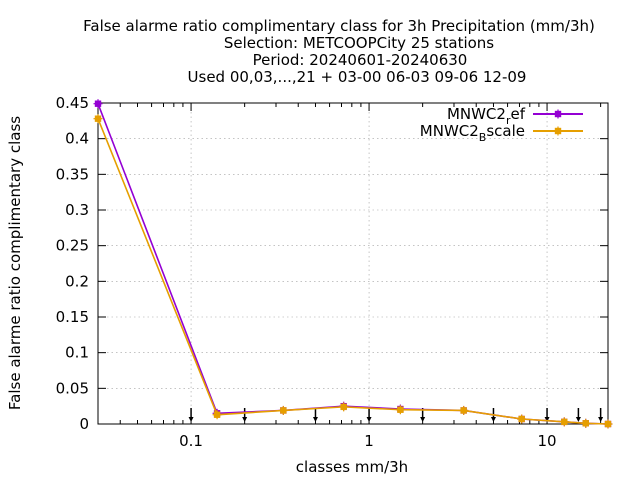  Describe the element at coordinates (15, 263) in the screenshot. I see `y-axis-label: False alarme ratio complimentary class` at that location.